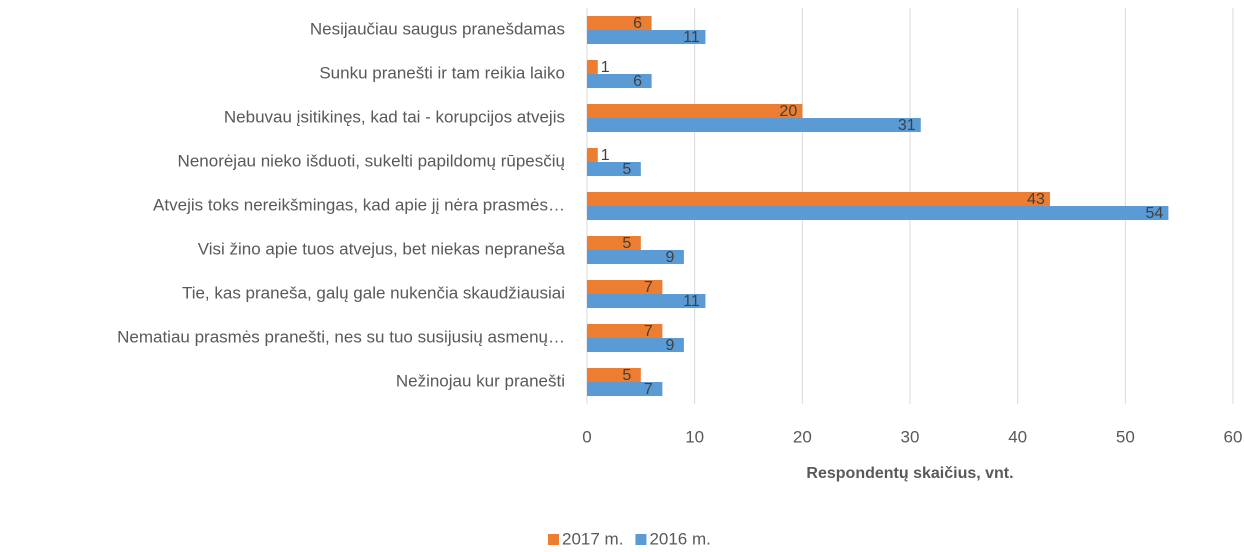 The height and width of the screenshot is (552, 1244). What do you see at coordinates (1155, 213) in the screenshot?
I see `data-label: 54` at bounding box center [1155, 213].